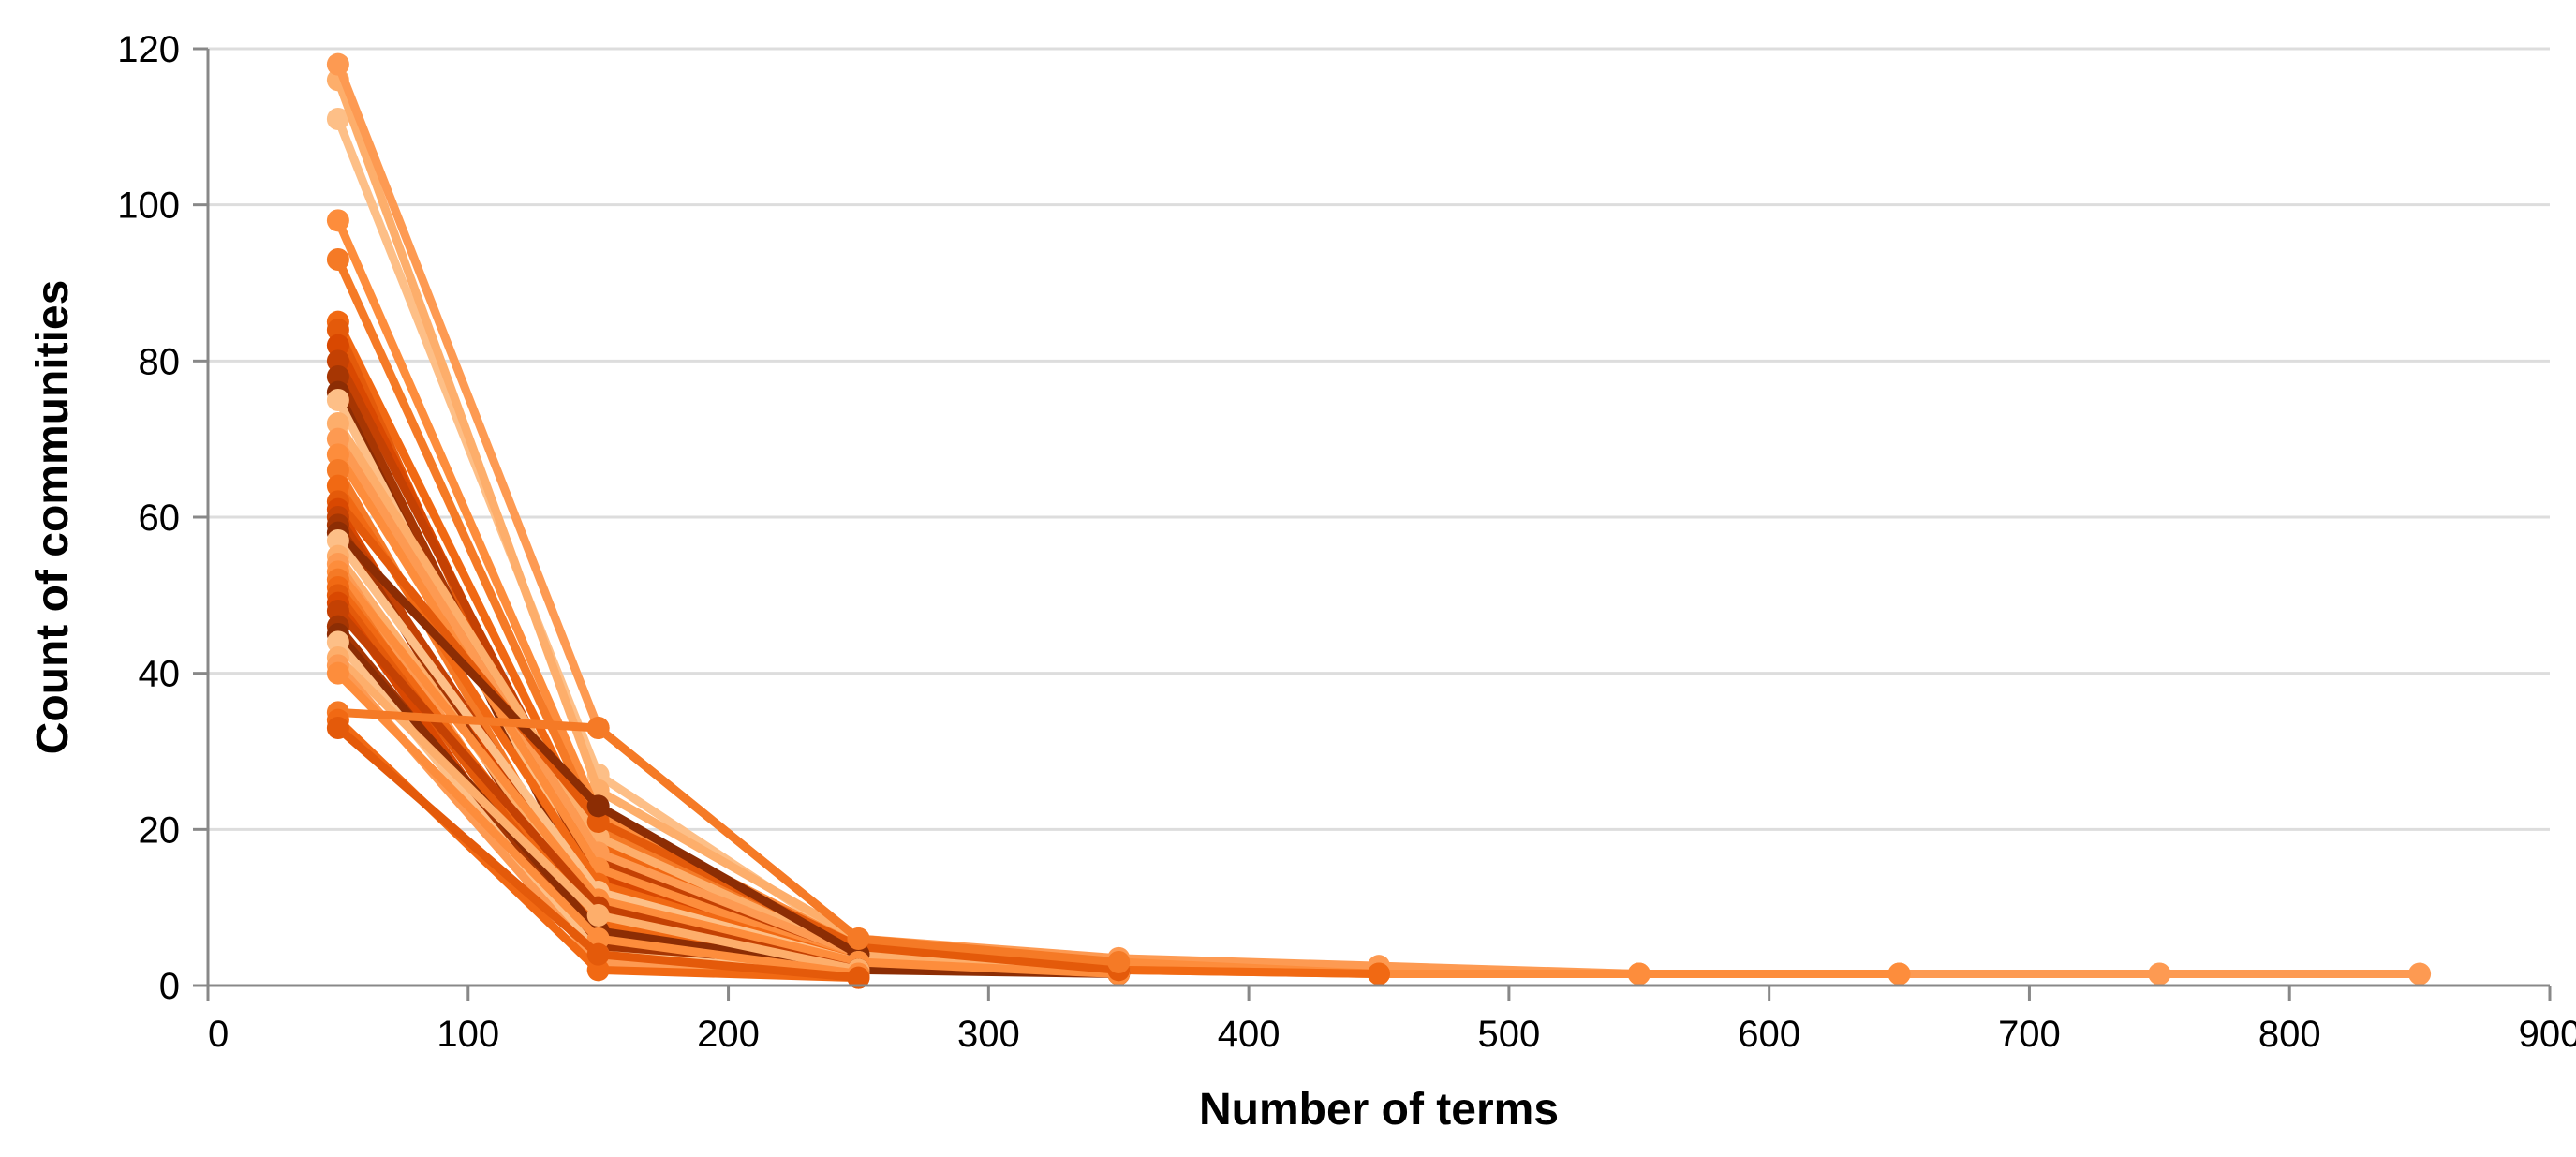  What do you see at coordinates (1391, 1020) in the screenshot?
I see `x-axis-ticks: 0 100 200 300 400 500 600 700 800 900` at bounding box center [1391, 1020].